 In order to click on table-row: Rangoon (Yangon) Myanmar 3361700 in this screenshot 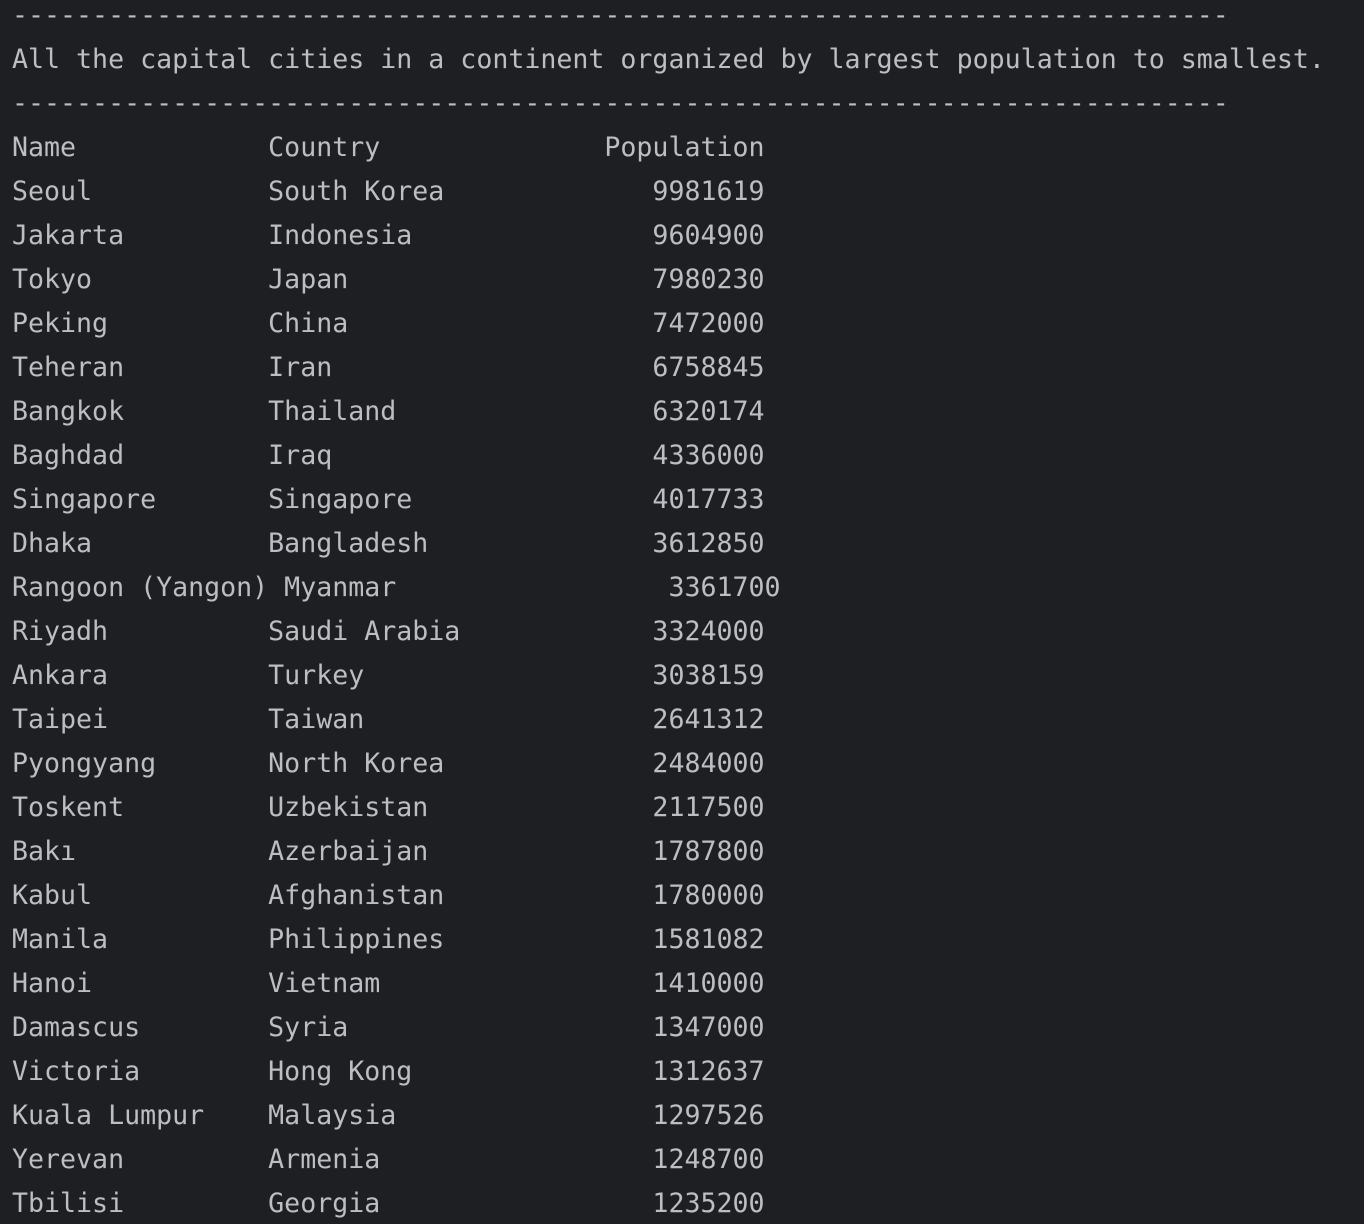, I will do `click(396, 587)`.